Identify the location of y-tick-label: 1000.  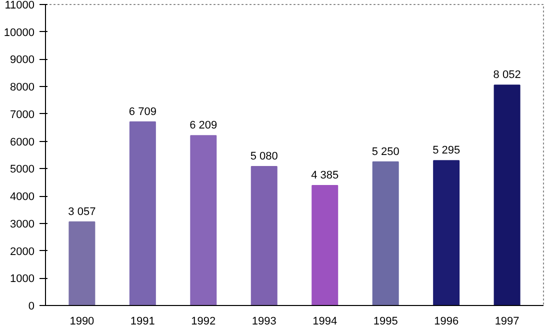
(22, 279).